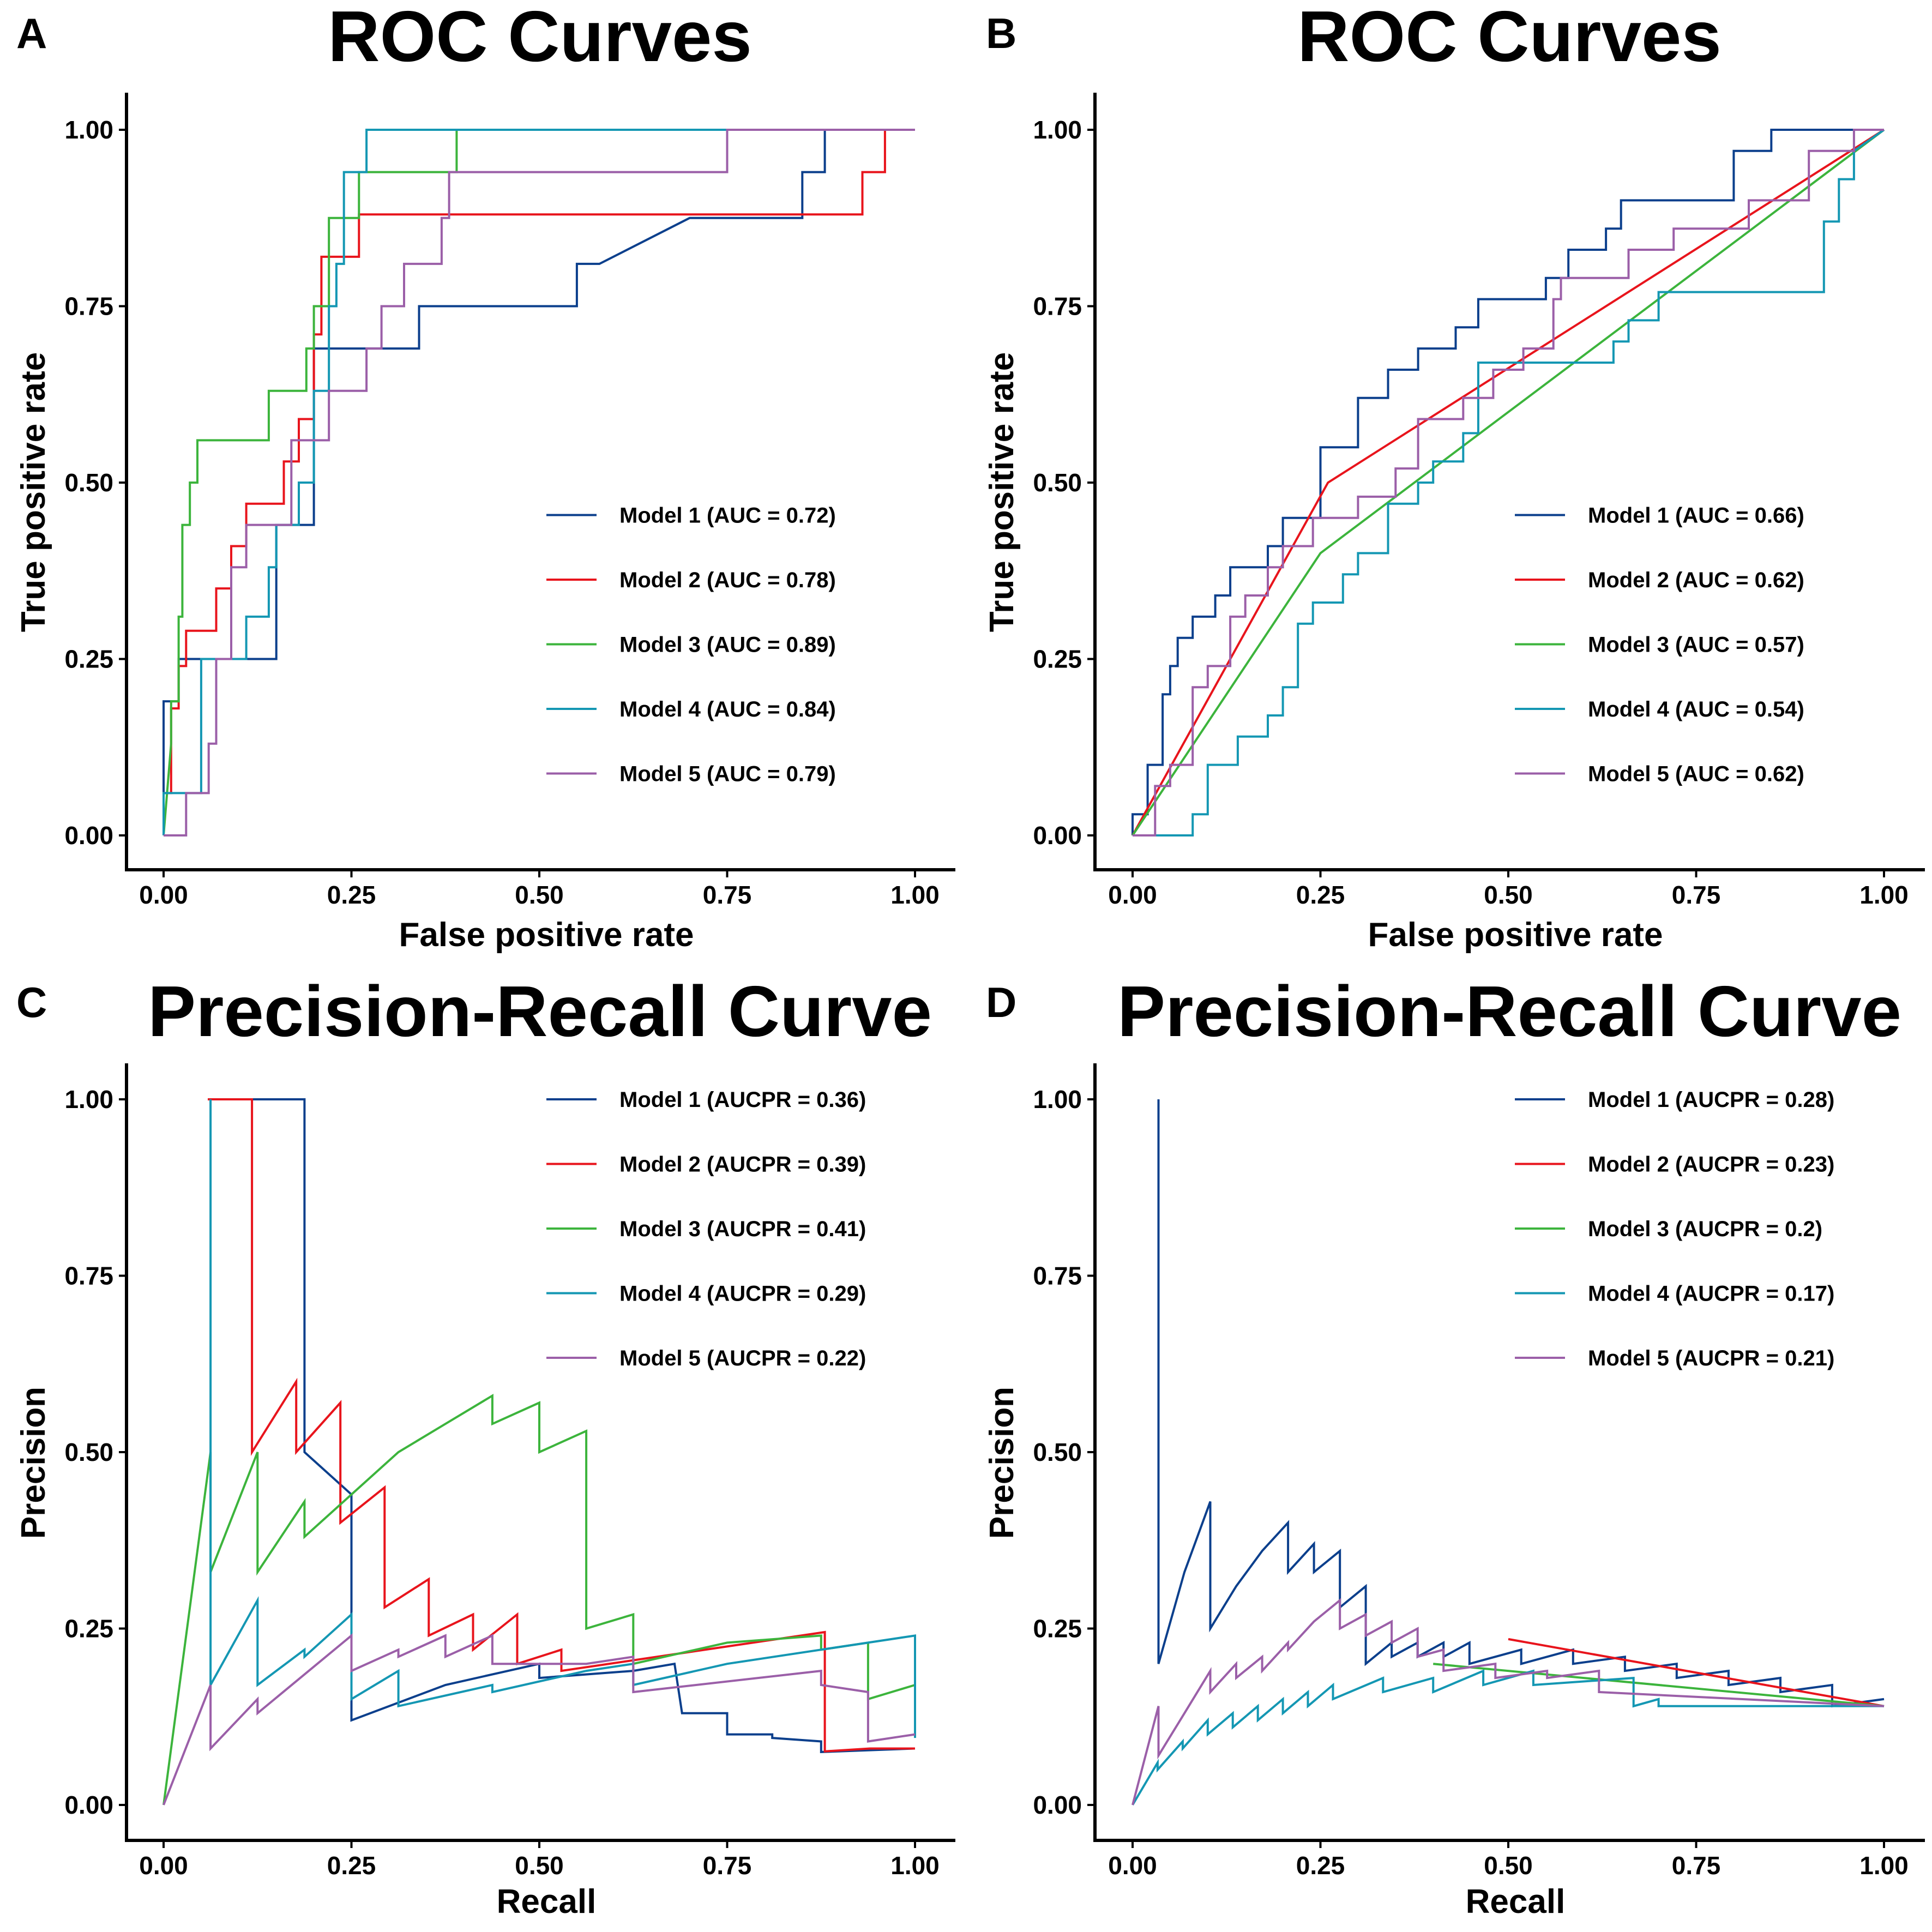 This screenshot has height=1932, width=1932. Describe the element at coordinates (1001, 33) in the screenshot. I see `panel-letter: B` at that location.